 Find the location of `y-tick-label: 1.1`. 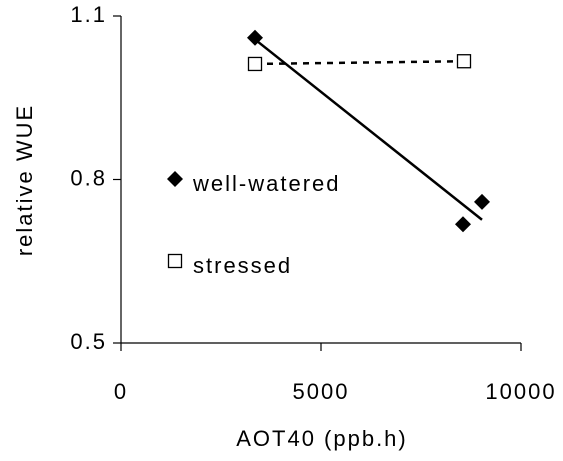

y-tick-label: 1.1 is located at coordinates (88, 14).